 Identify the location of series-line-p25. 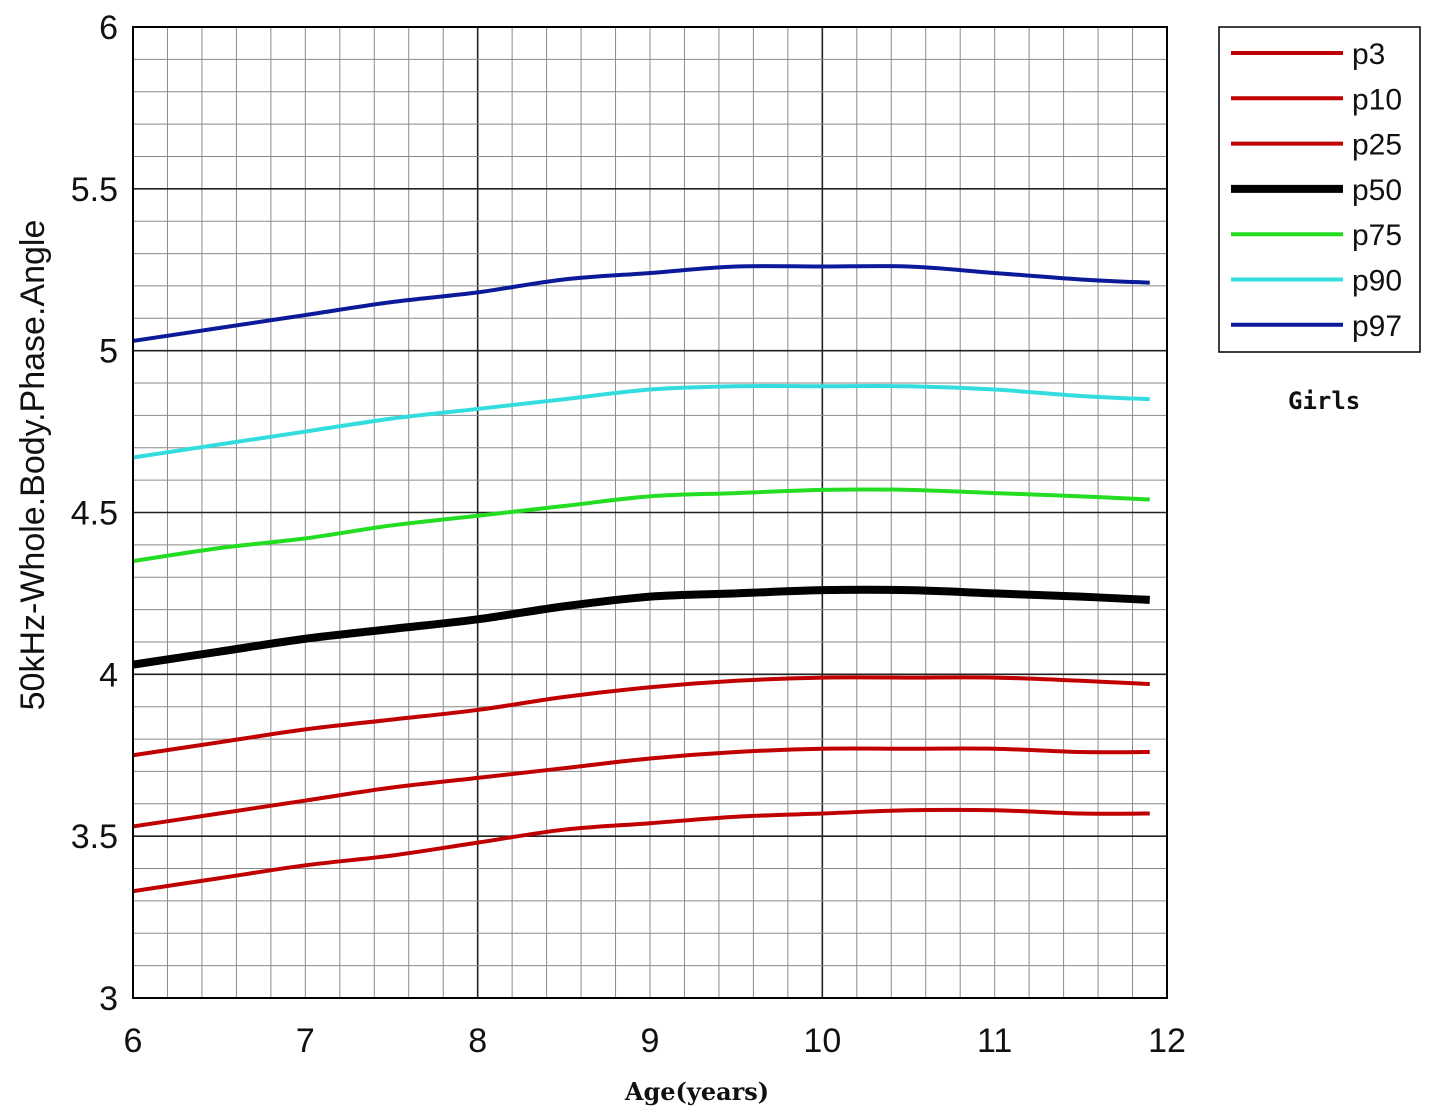
(641, 716).